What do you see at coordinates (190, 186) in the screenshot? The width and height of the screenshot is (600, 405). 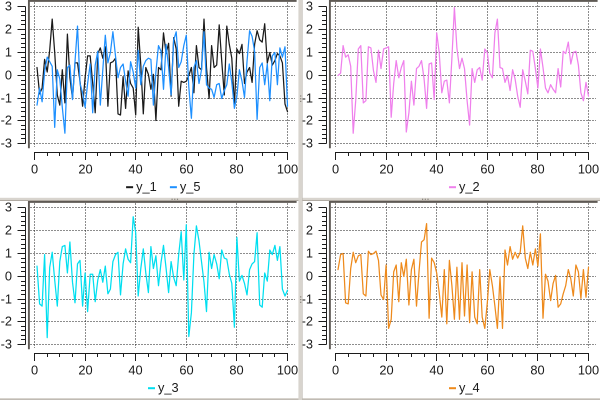 I see `svg-text: y_5` at bounding box center [190, 186].